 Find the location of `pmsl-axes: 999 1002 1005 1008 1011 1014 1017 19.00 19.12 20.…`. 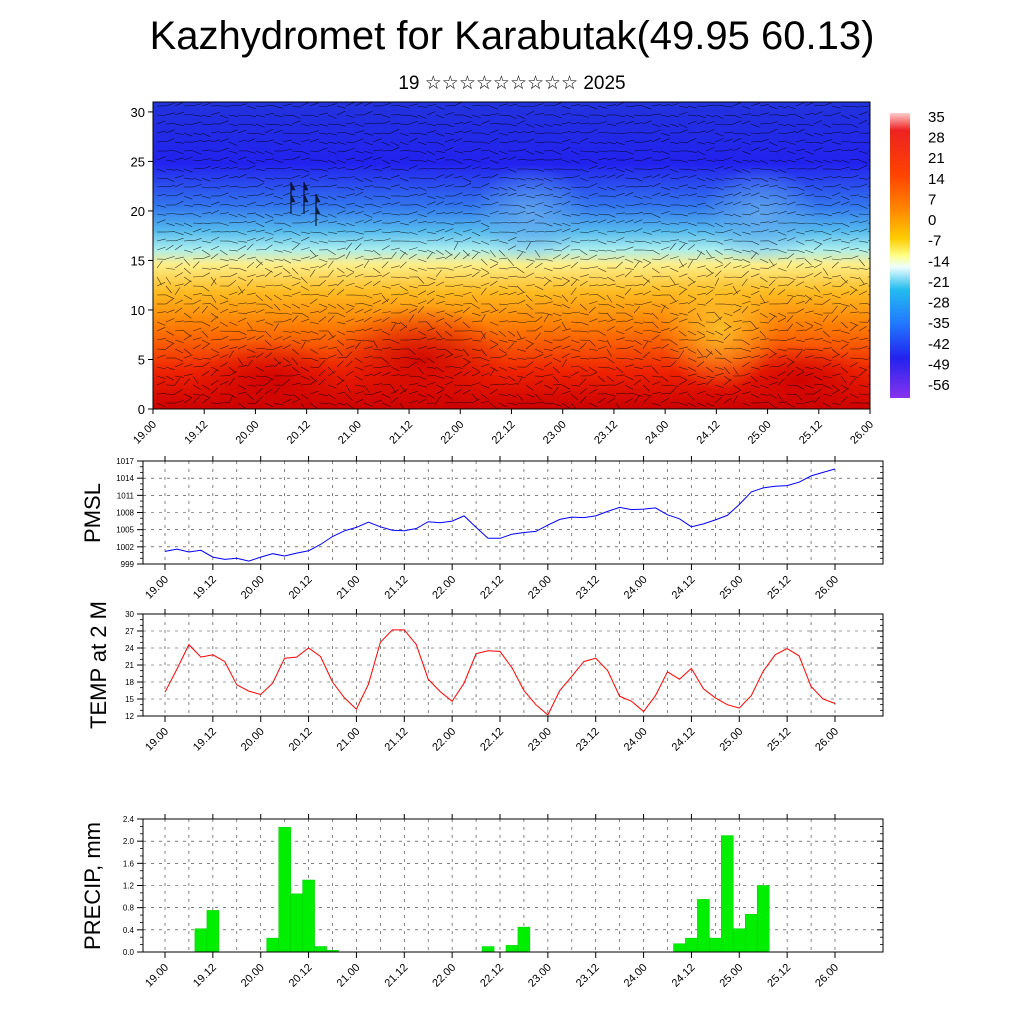

pmsl-axes: 999 1002 1005 1008 1011 1014 1017 19.00 19.12 20.… is located at coordinates (499, 529).